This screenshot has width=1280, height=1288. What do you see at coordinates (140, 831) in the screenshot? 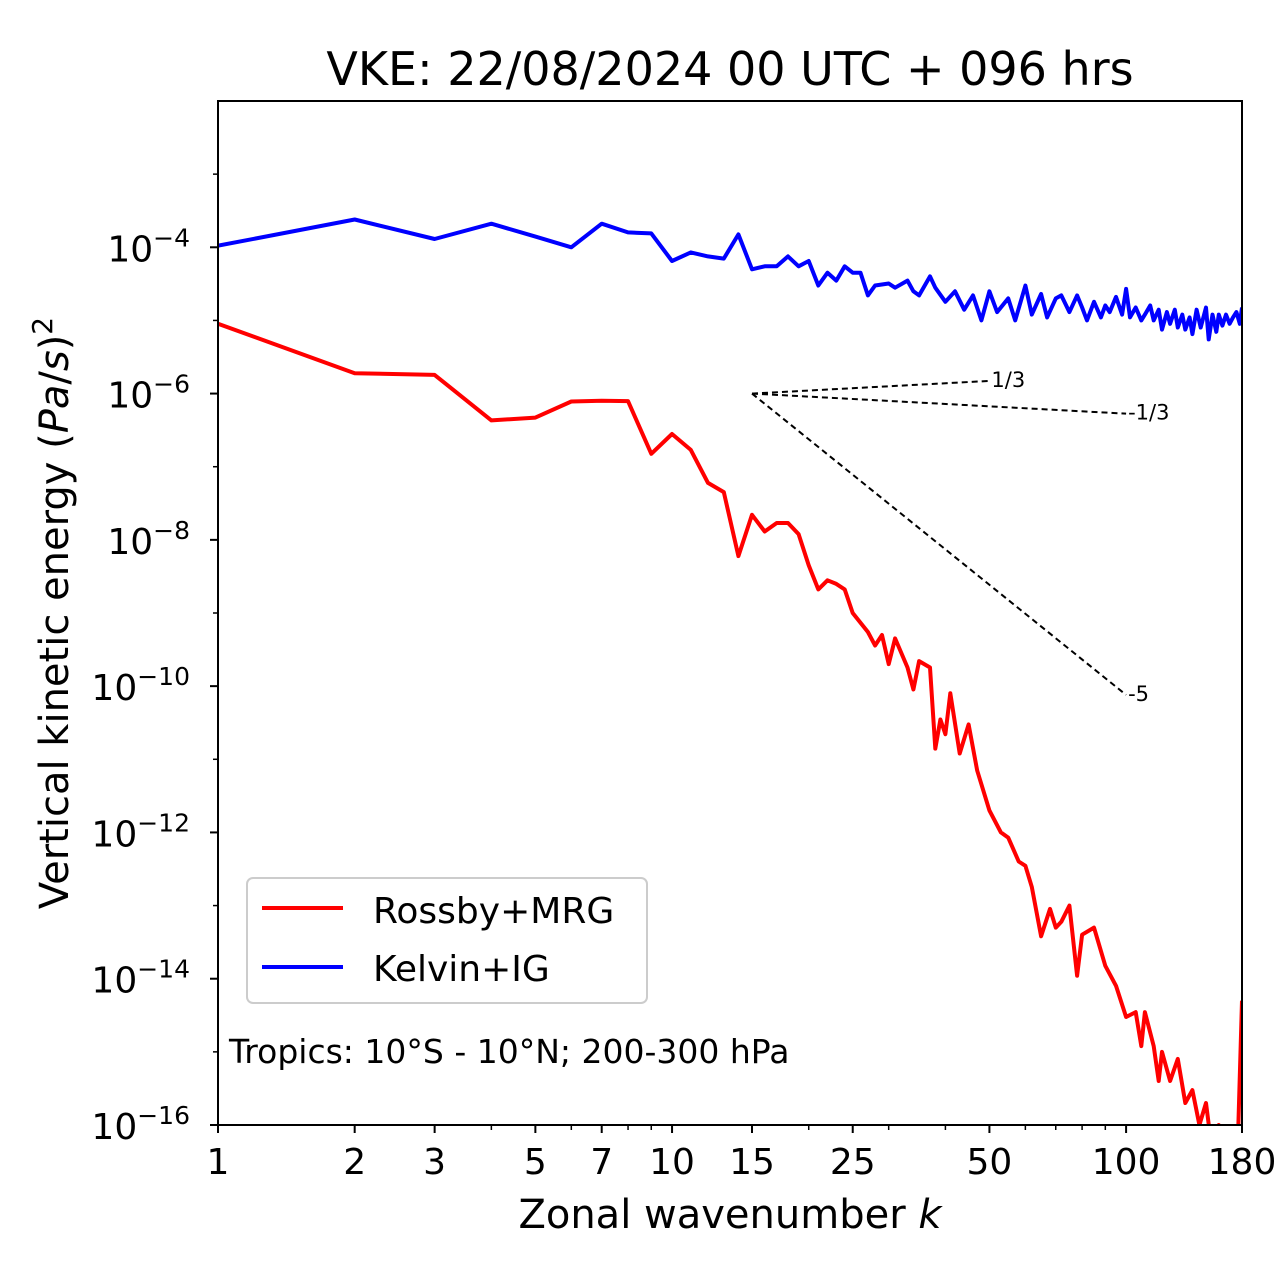
I see `y-tick-label: 10⁻¹²` at bounding box center [140, 831].